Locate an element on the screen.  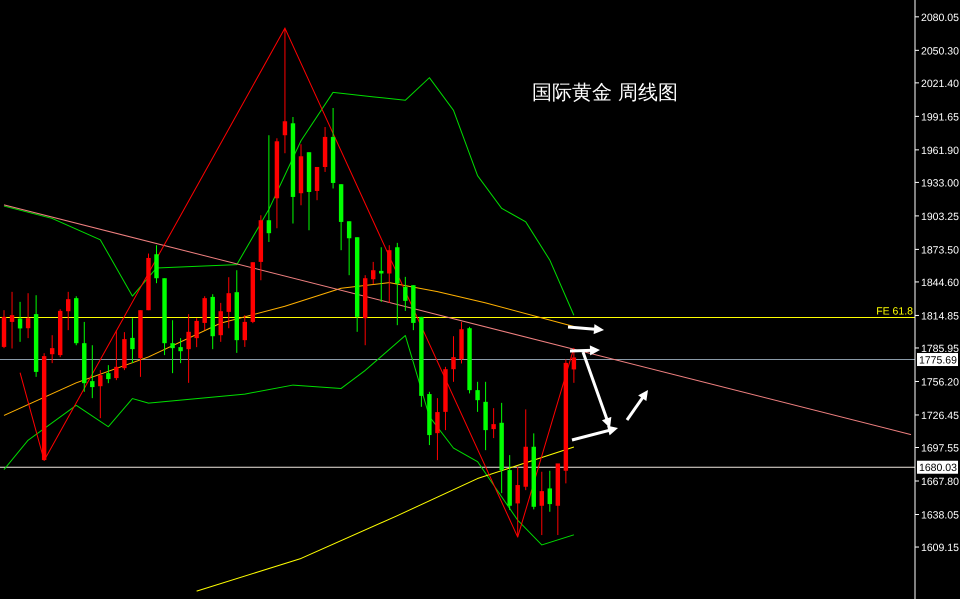
y-tick-label: 2021.40 is located at coordinates (940, 84).